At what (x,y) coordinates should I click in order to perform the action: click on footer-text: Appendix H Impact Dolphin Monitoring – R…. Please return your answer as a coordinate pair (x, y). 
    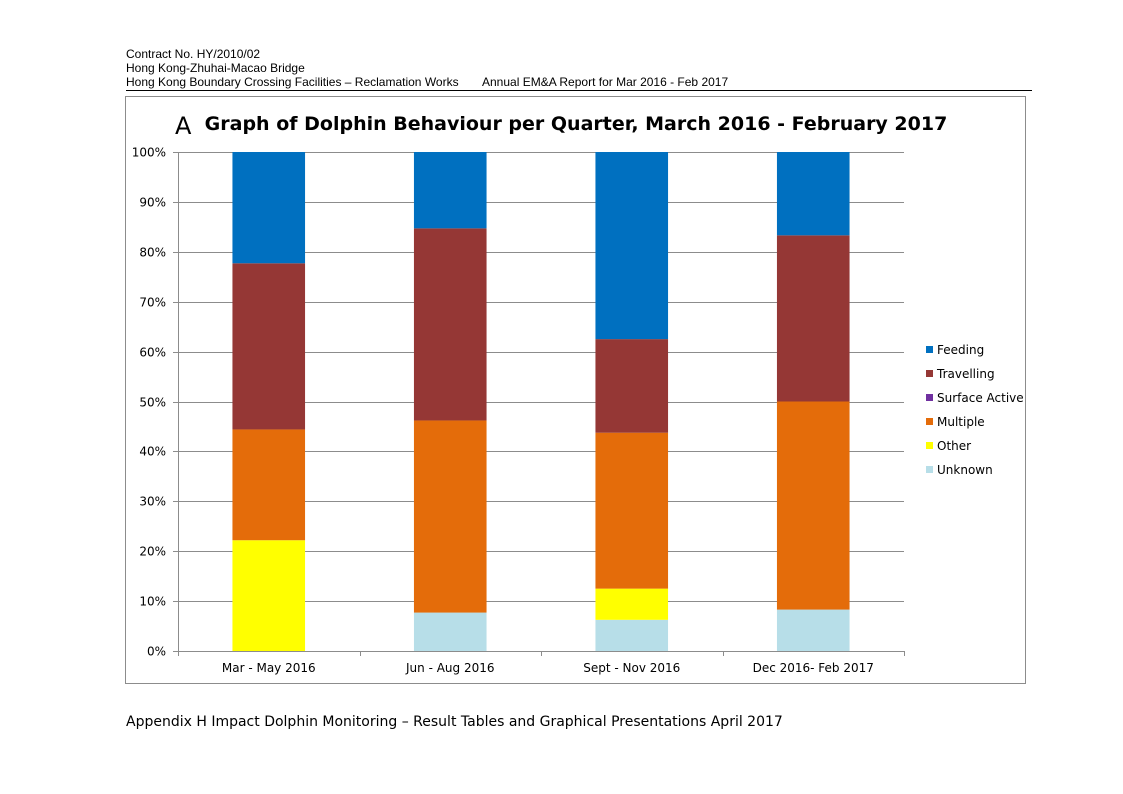
    Looking at the image, I should click on (454, 722).